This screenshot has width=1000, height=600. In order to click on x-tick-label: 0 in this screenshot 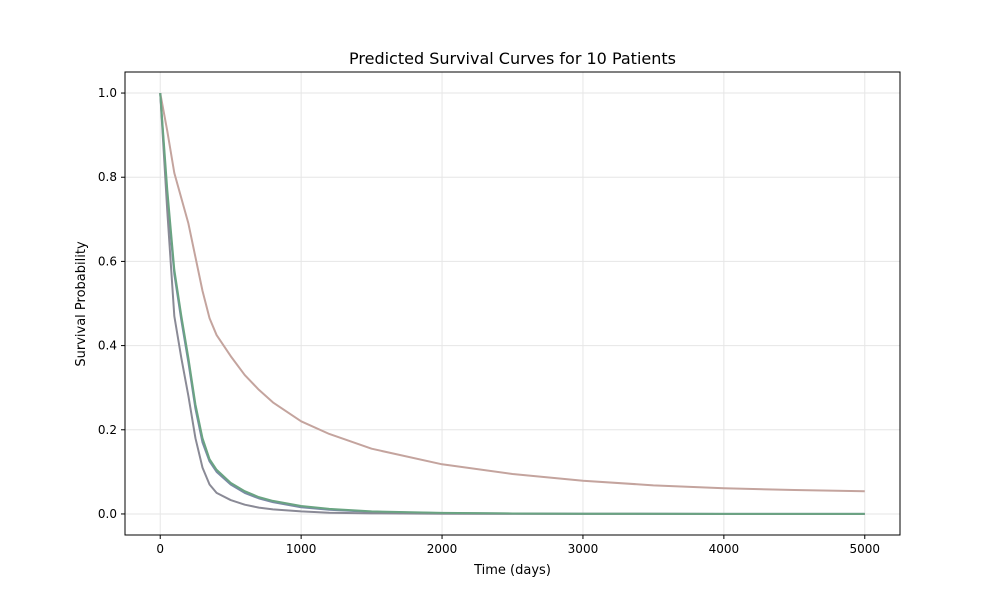, I will do `click(160, 549)`.